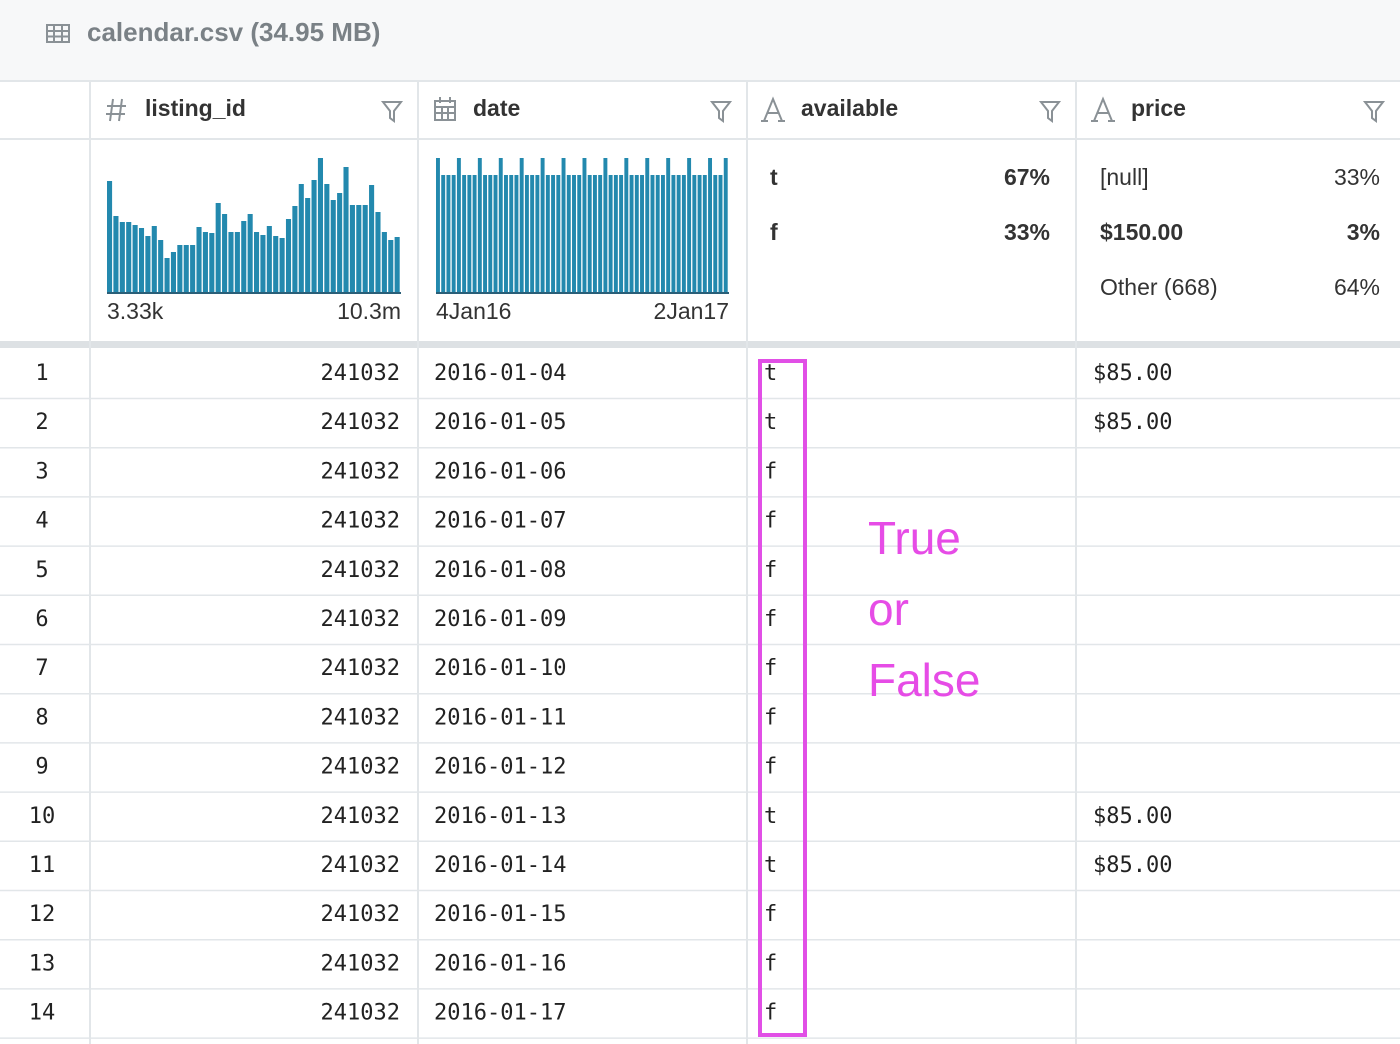 This screenshot has width=1400, height=1044. What do you see at coordinates (500, 1013) in the screenshot?
I see `cell: 2016-01-17` at bounding box center [500, 1013].